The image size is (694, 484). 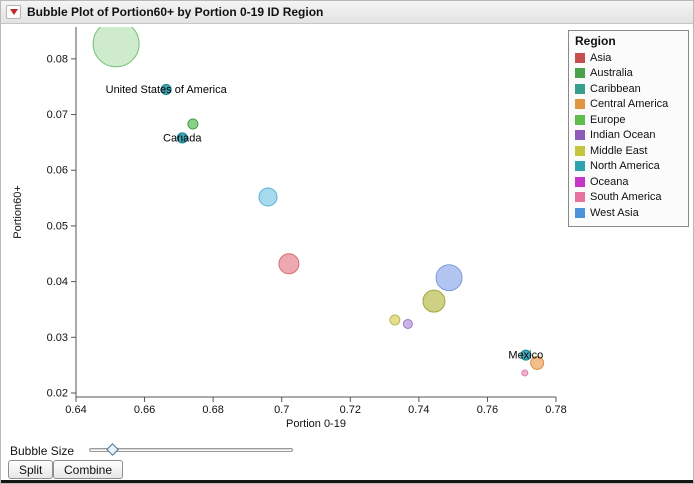 What do you see at coordinates (407, 323) in the screenshot?
I see `bubble-indian-ocean` at bounding box center [407, 323].